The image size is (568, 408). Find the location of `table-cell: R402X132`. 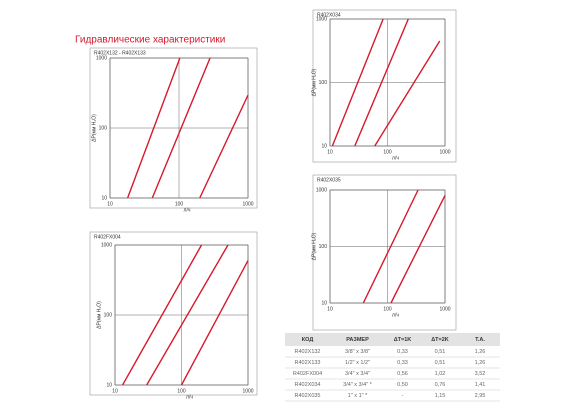

table-cell: R402X132 is located at coordinates (308, 352).